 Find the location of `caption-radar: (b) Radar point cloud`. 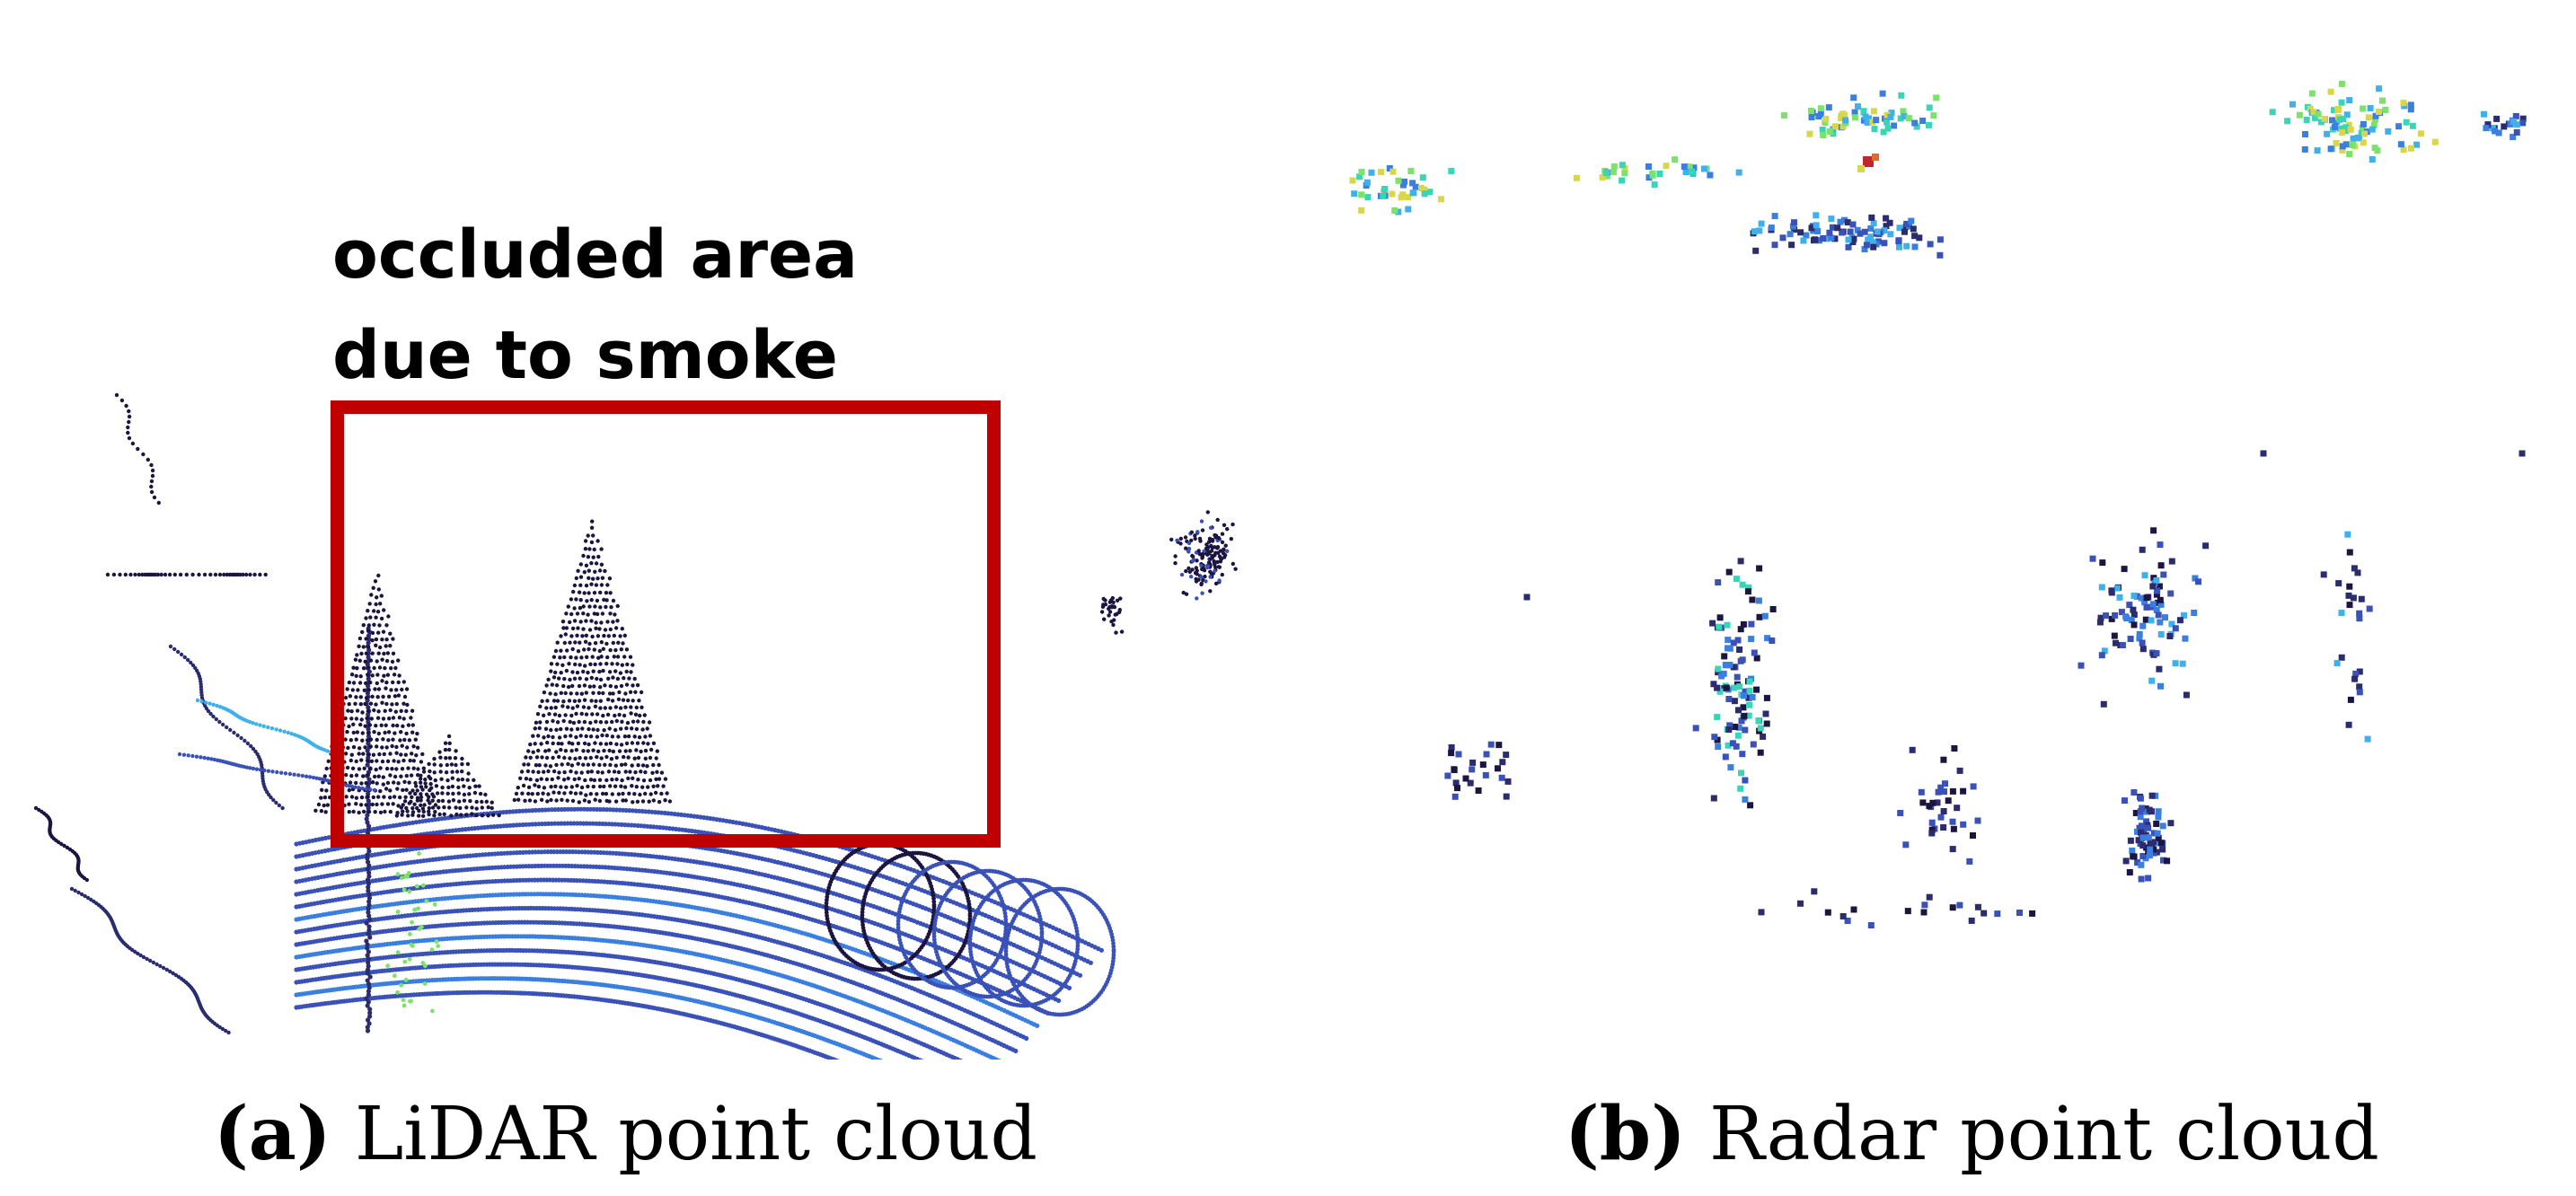

caption-radar: (b) Radar point cloud is located at coordinates (1972, 1134).